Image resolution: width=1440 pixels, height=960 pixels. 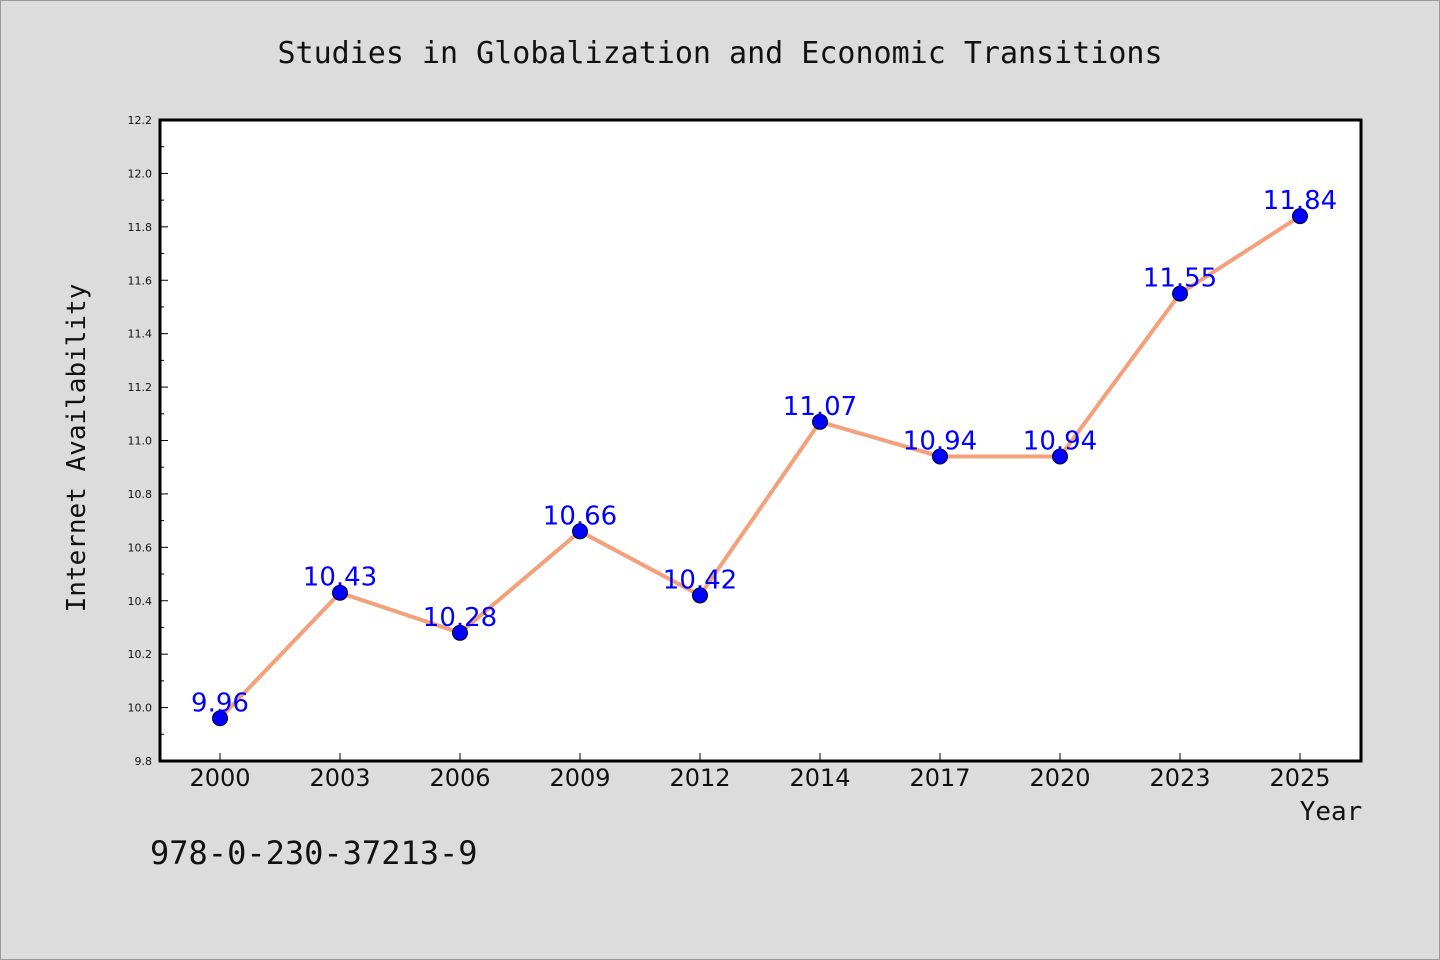 I want to click on x-tick-label: 2003, so click(x=339, y=778).